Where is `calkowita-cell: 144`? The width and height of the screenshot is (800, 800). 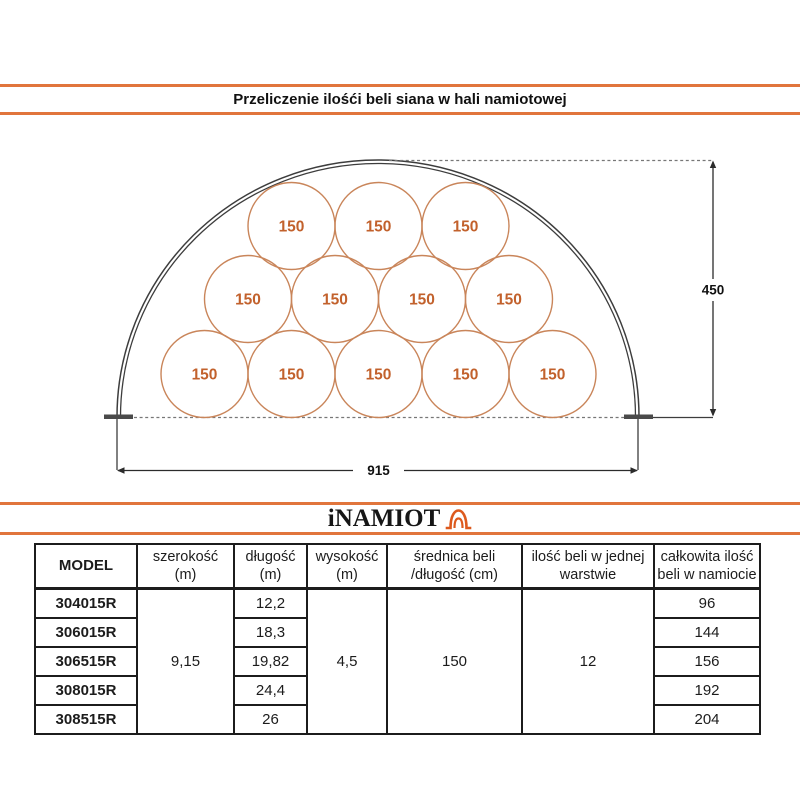 calkowita-cell: 144 is located at coordinates (707, 632).